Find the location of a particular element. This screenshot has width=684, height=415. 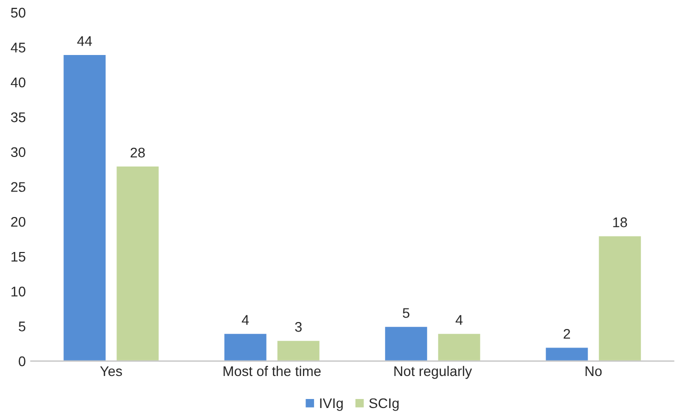

y-tick-label: 10 is located at coordinates (19, 291).